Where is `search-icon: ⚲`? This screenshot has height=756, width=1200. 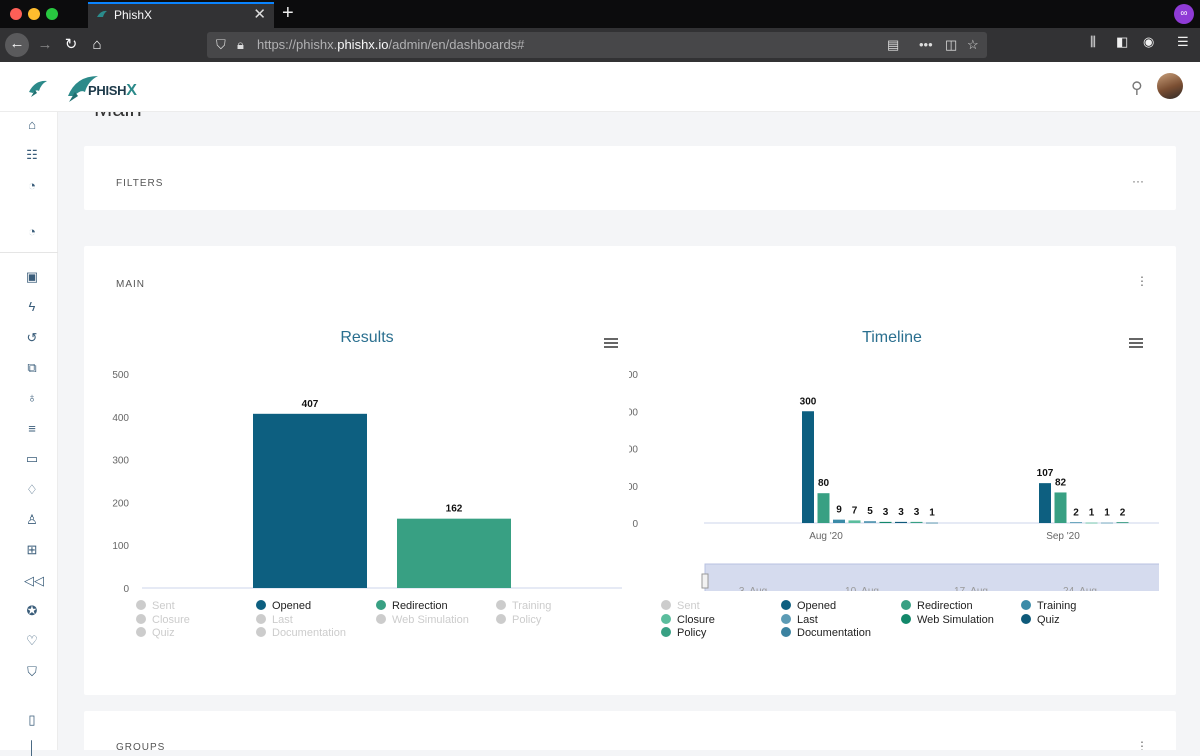
search-icon: ⚲ is located at coordinates (1137, 88).